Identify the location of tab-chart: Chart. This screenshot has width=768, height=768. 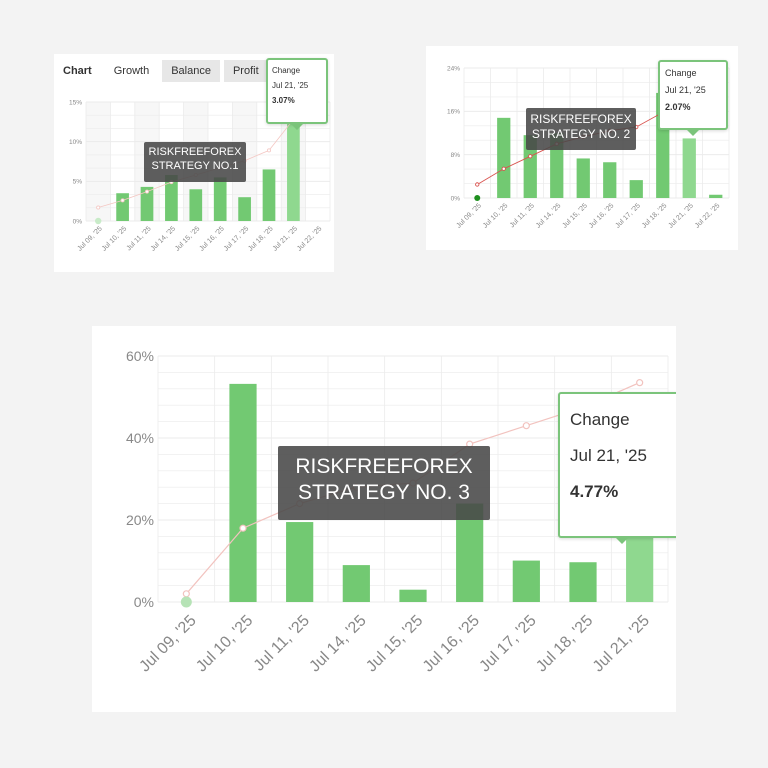
(77, 71).